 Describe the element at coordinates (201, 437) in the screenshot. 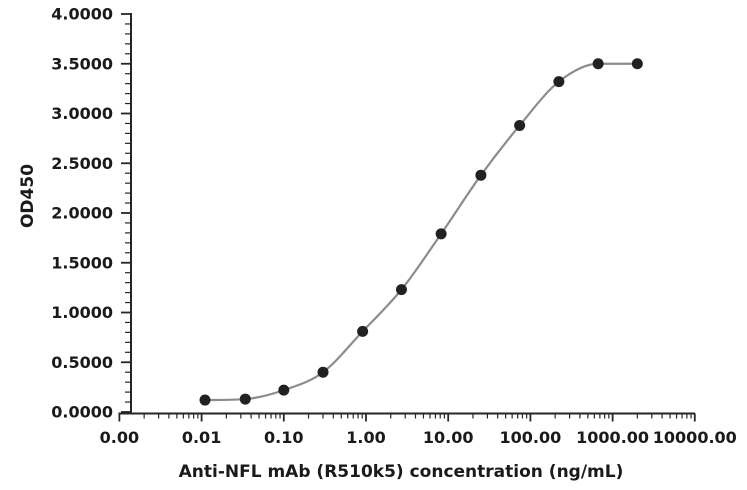

I see `x-tick-label: 0.01` at that location.